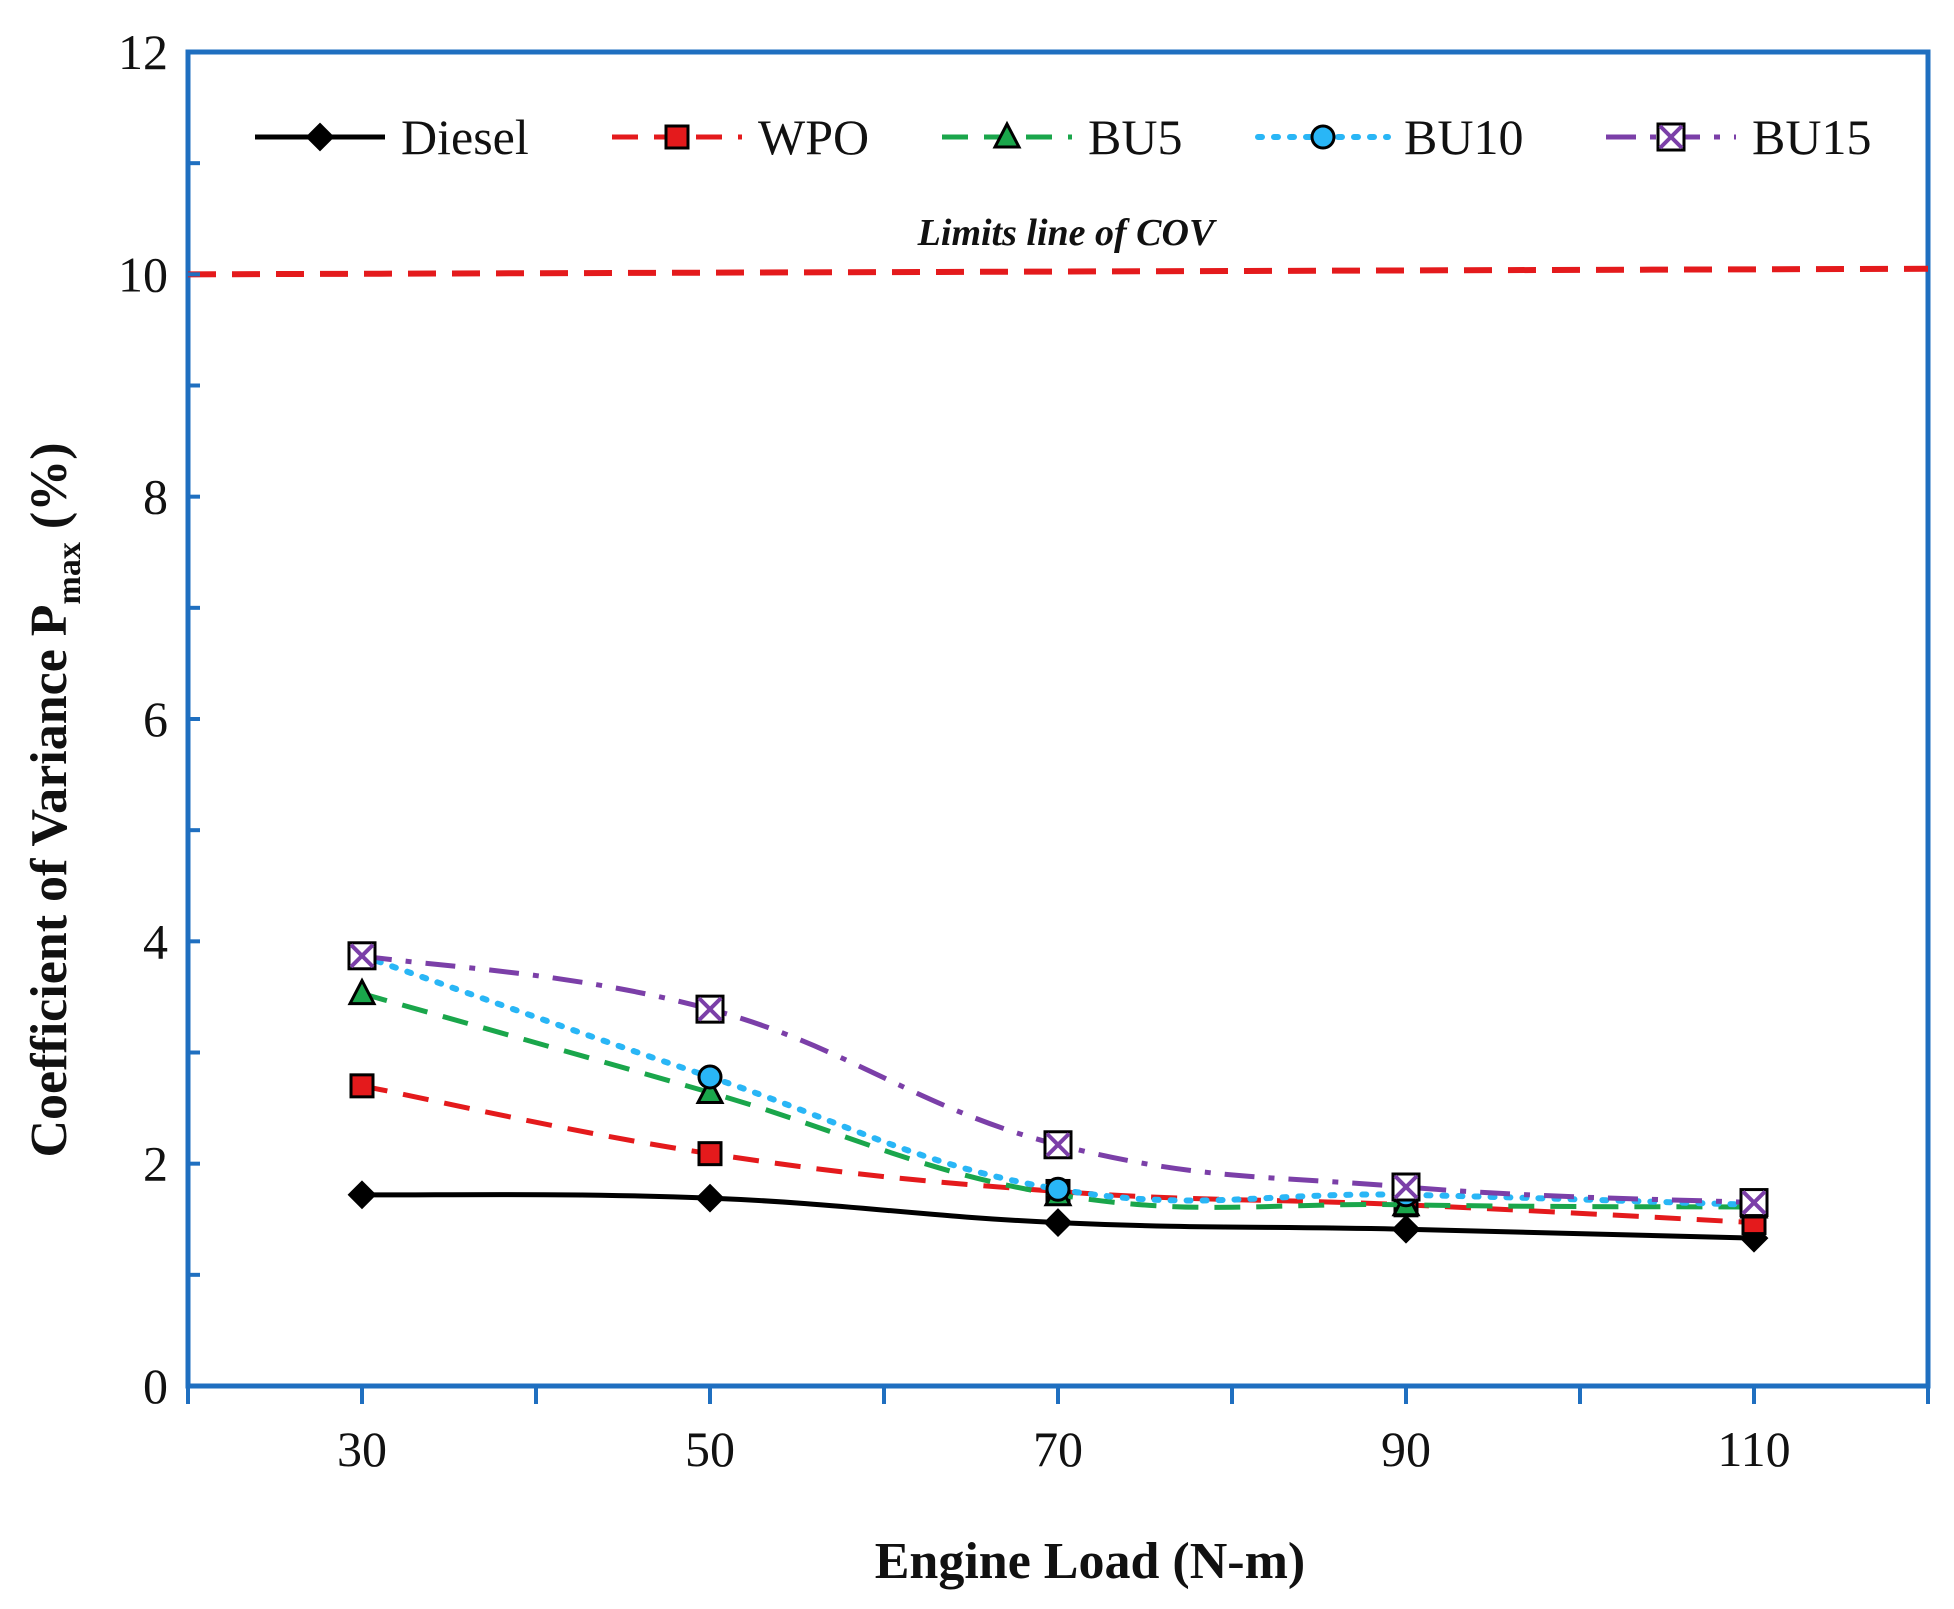 This screenshot has width=1954, height=1609. What do you see at coordinates (677, 137) in the screenshot?
I see `legend-marker-wpo` at bounding box center [677, 137].